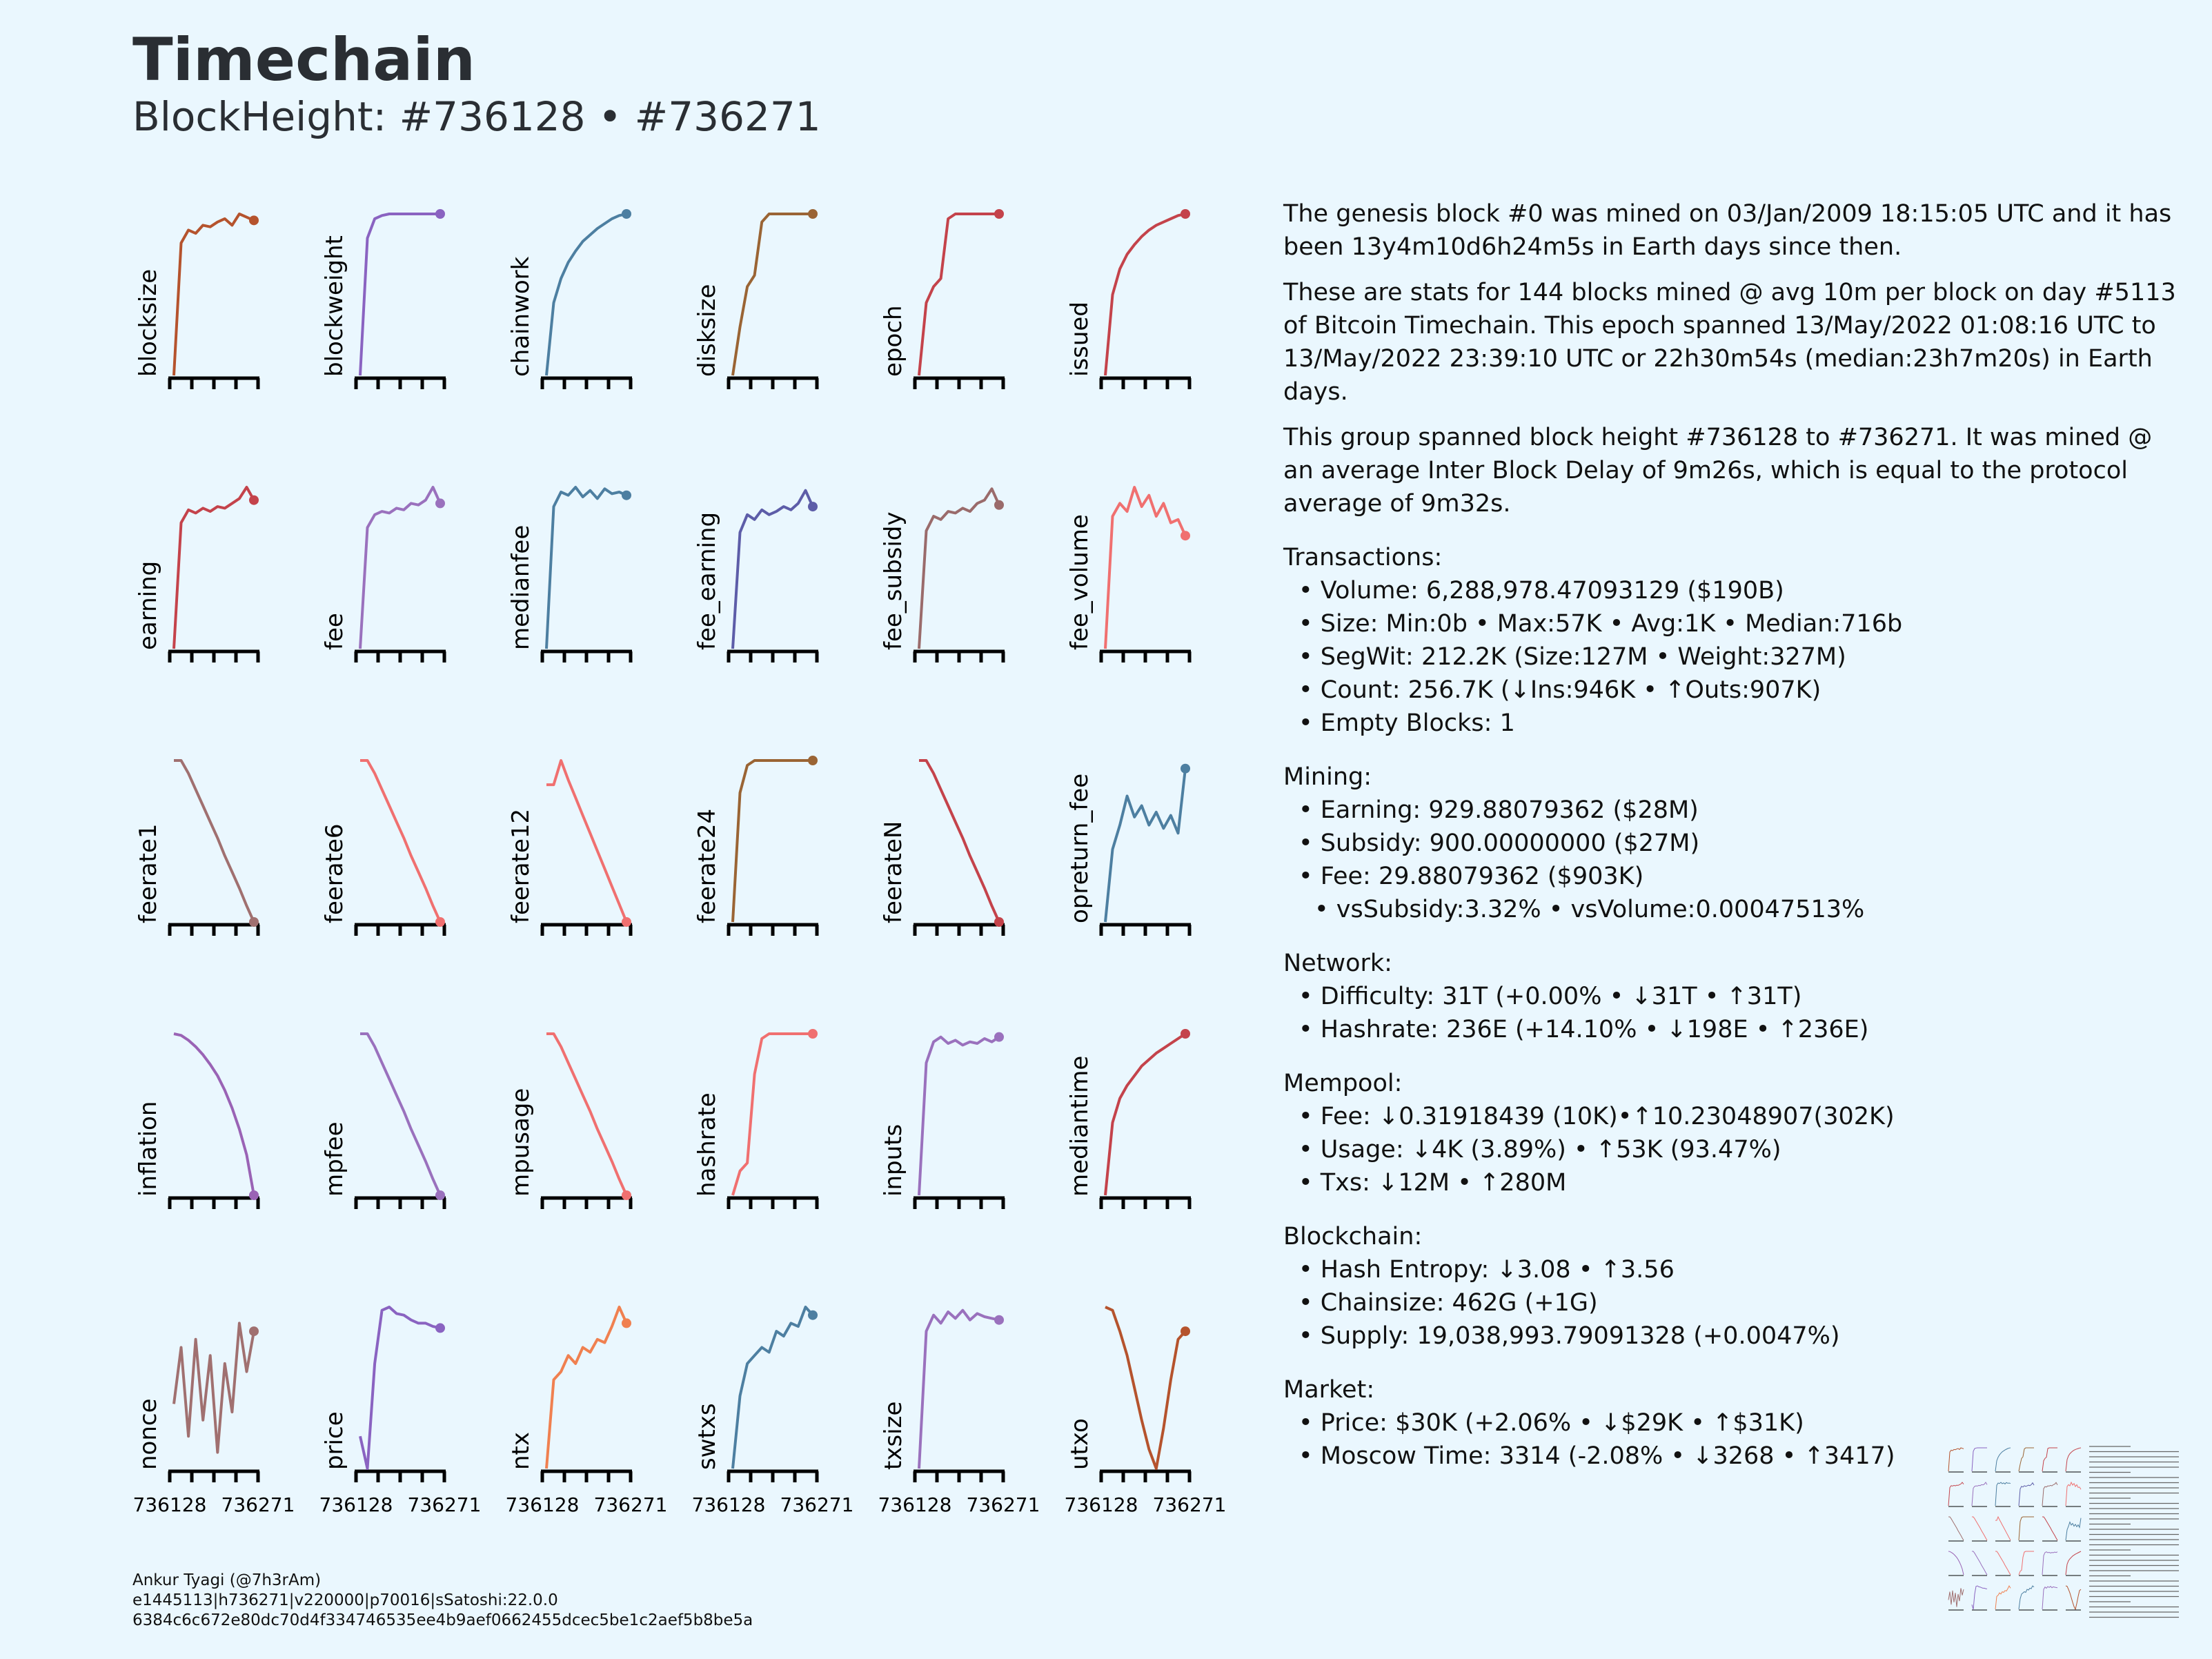 The image size is (2212, 1659). I want to click on chart-panel-mpusage: mpusage, so click(570, 1120).